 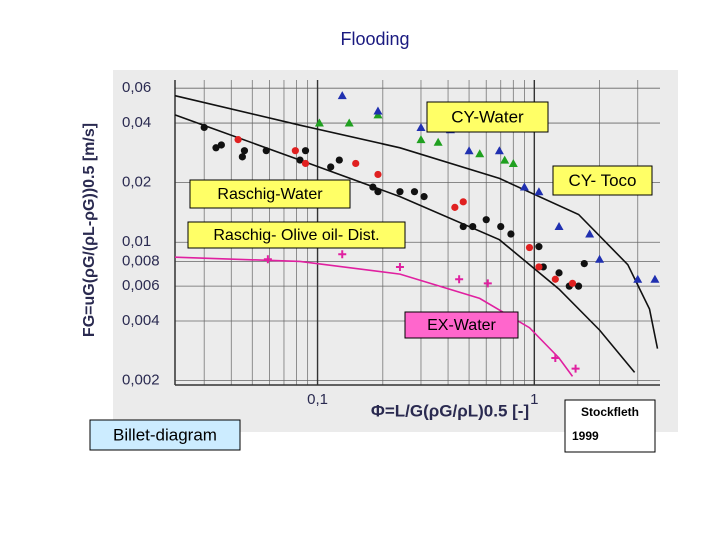 What do you see at coordinates (141, 320) in the screenshot?
I see `y-tick-label: 0,004` at bounding box center [141, 320].